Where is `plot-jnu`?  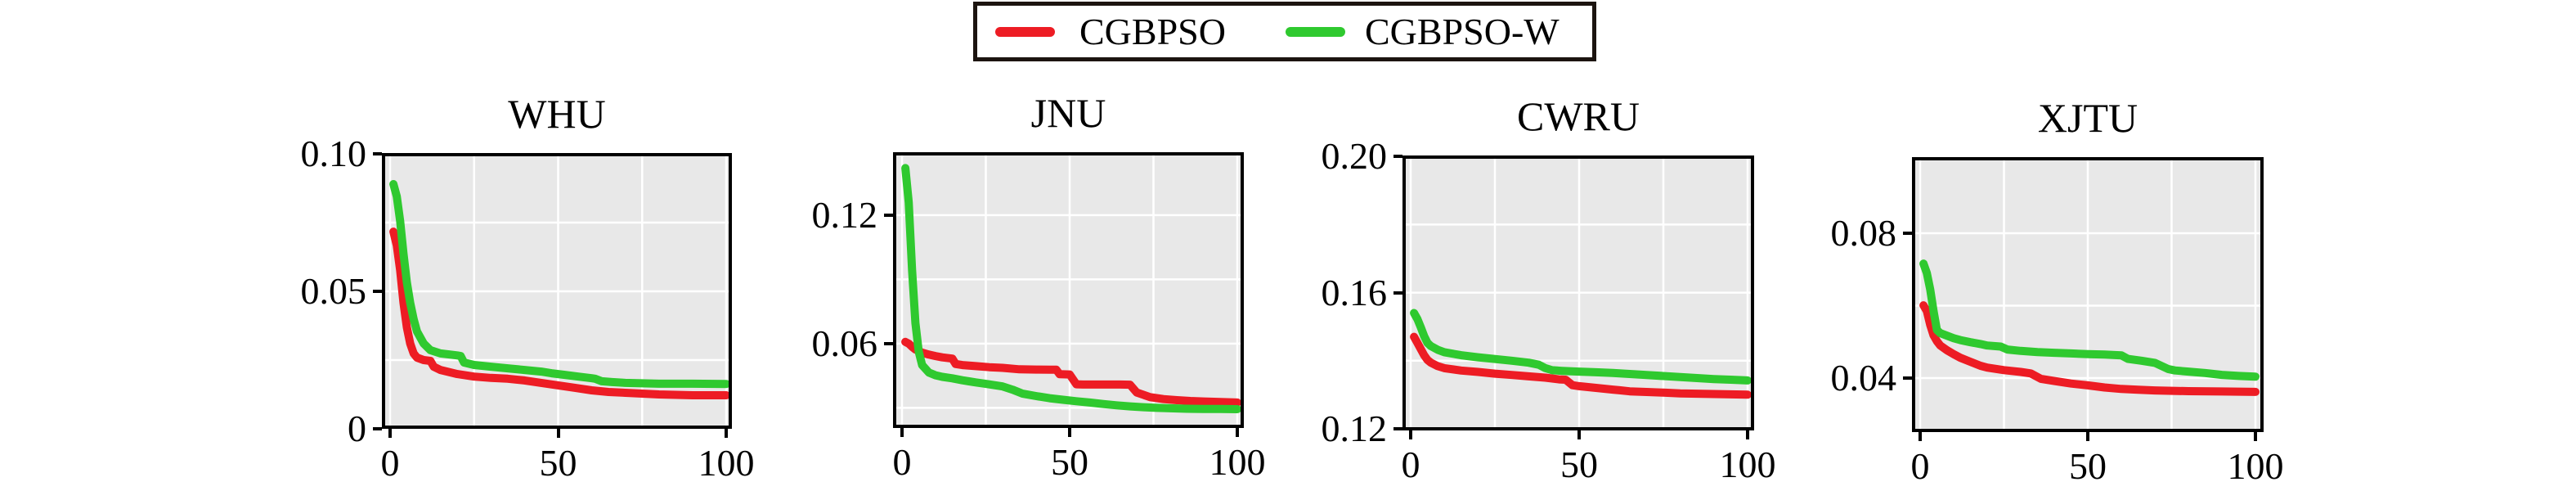
plot-jnu is located at coordinates (1068, 290).